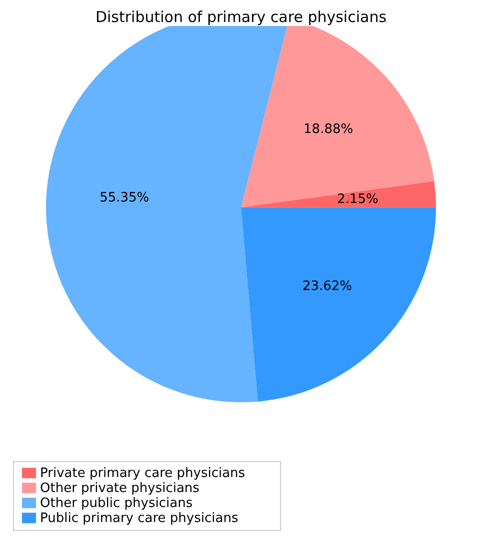 The image size is (482, 549). I want to click on data-label: 23.62%, so click(327, 286).